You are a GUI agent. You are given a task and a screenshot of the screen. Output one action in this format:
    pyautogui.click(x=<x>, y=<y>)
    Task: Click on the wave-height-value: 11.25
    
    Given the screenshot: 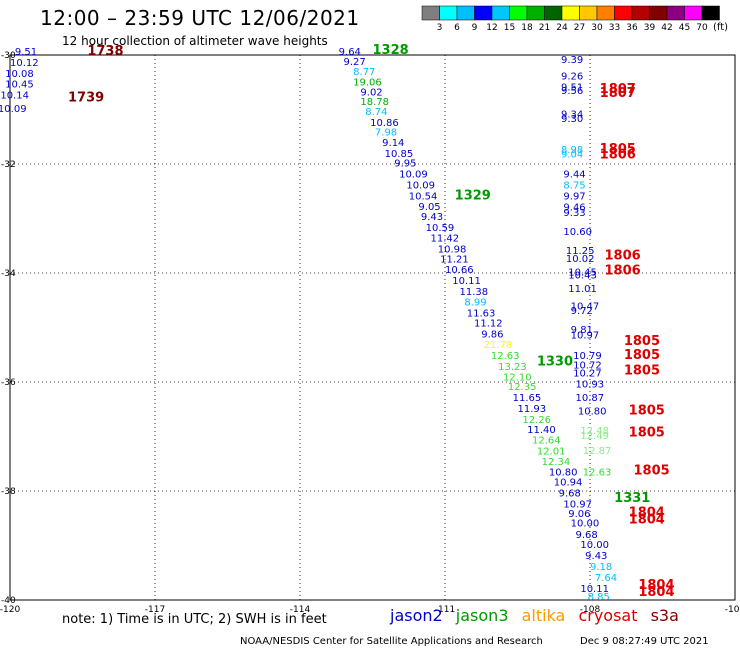 What is the action you would take?
    pyautogui.click(x=580, y=251)
    